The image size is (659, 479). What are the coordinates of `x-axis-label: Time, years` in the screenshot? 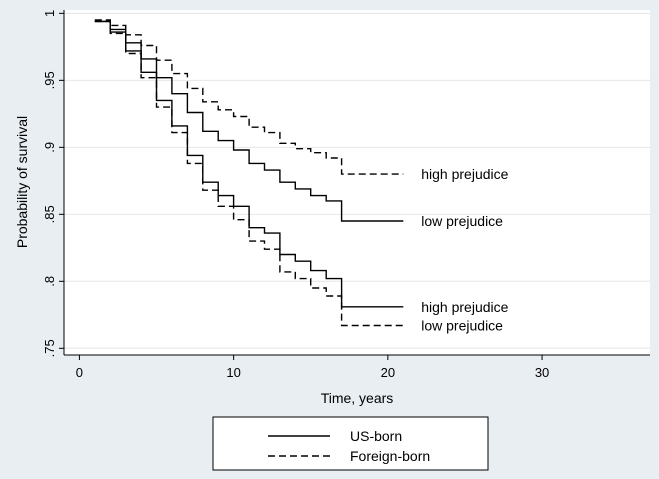 It's located at (357, 398).